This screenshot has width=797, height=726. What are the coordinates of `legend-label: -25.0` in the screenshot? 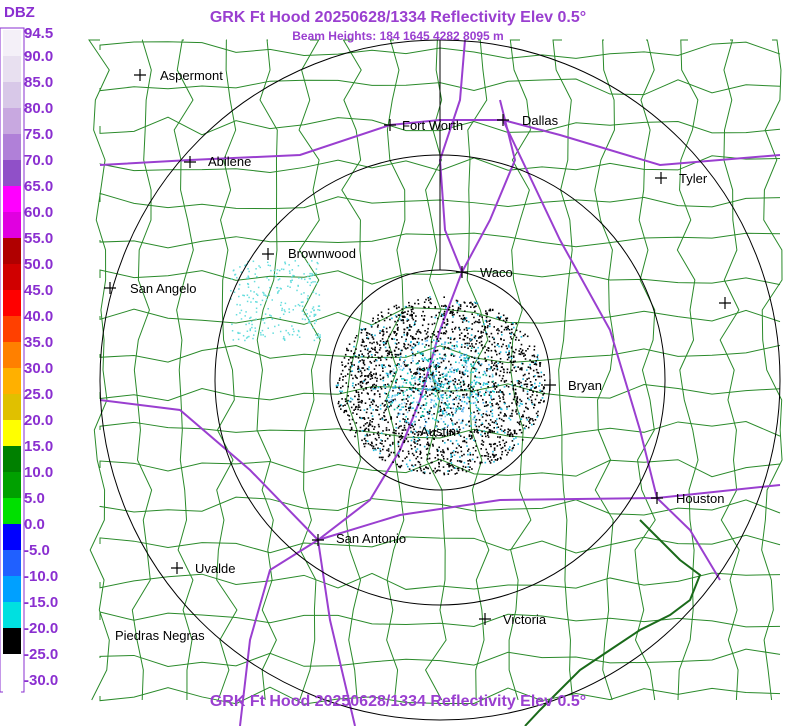 It's located at (41, 654).